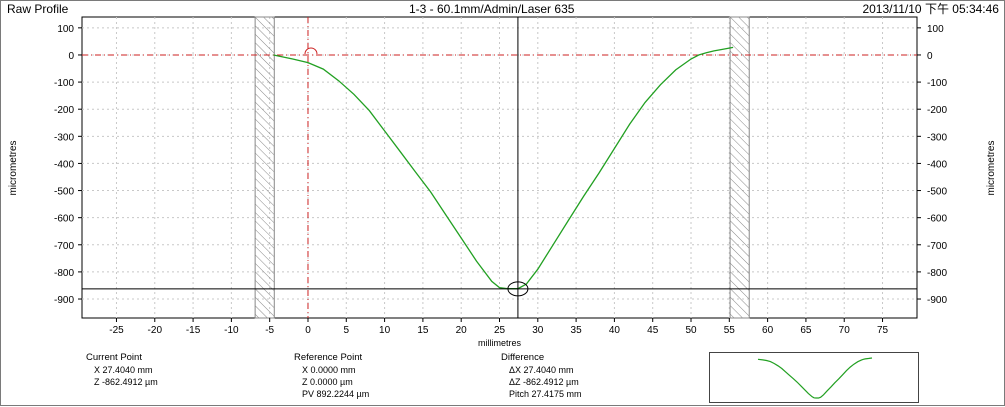  I want to click on x-tick-label: -20, so click(155, 330).